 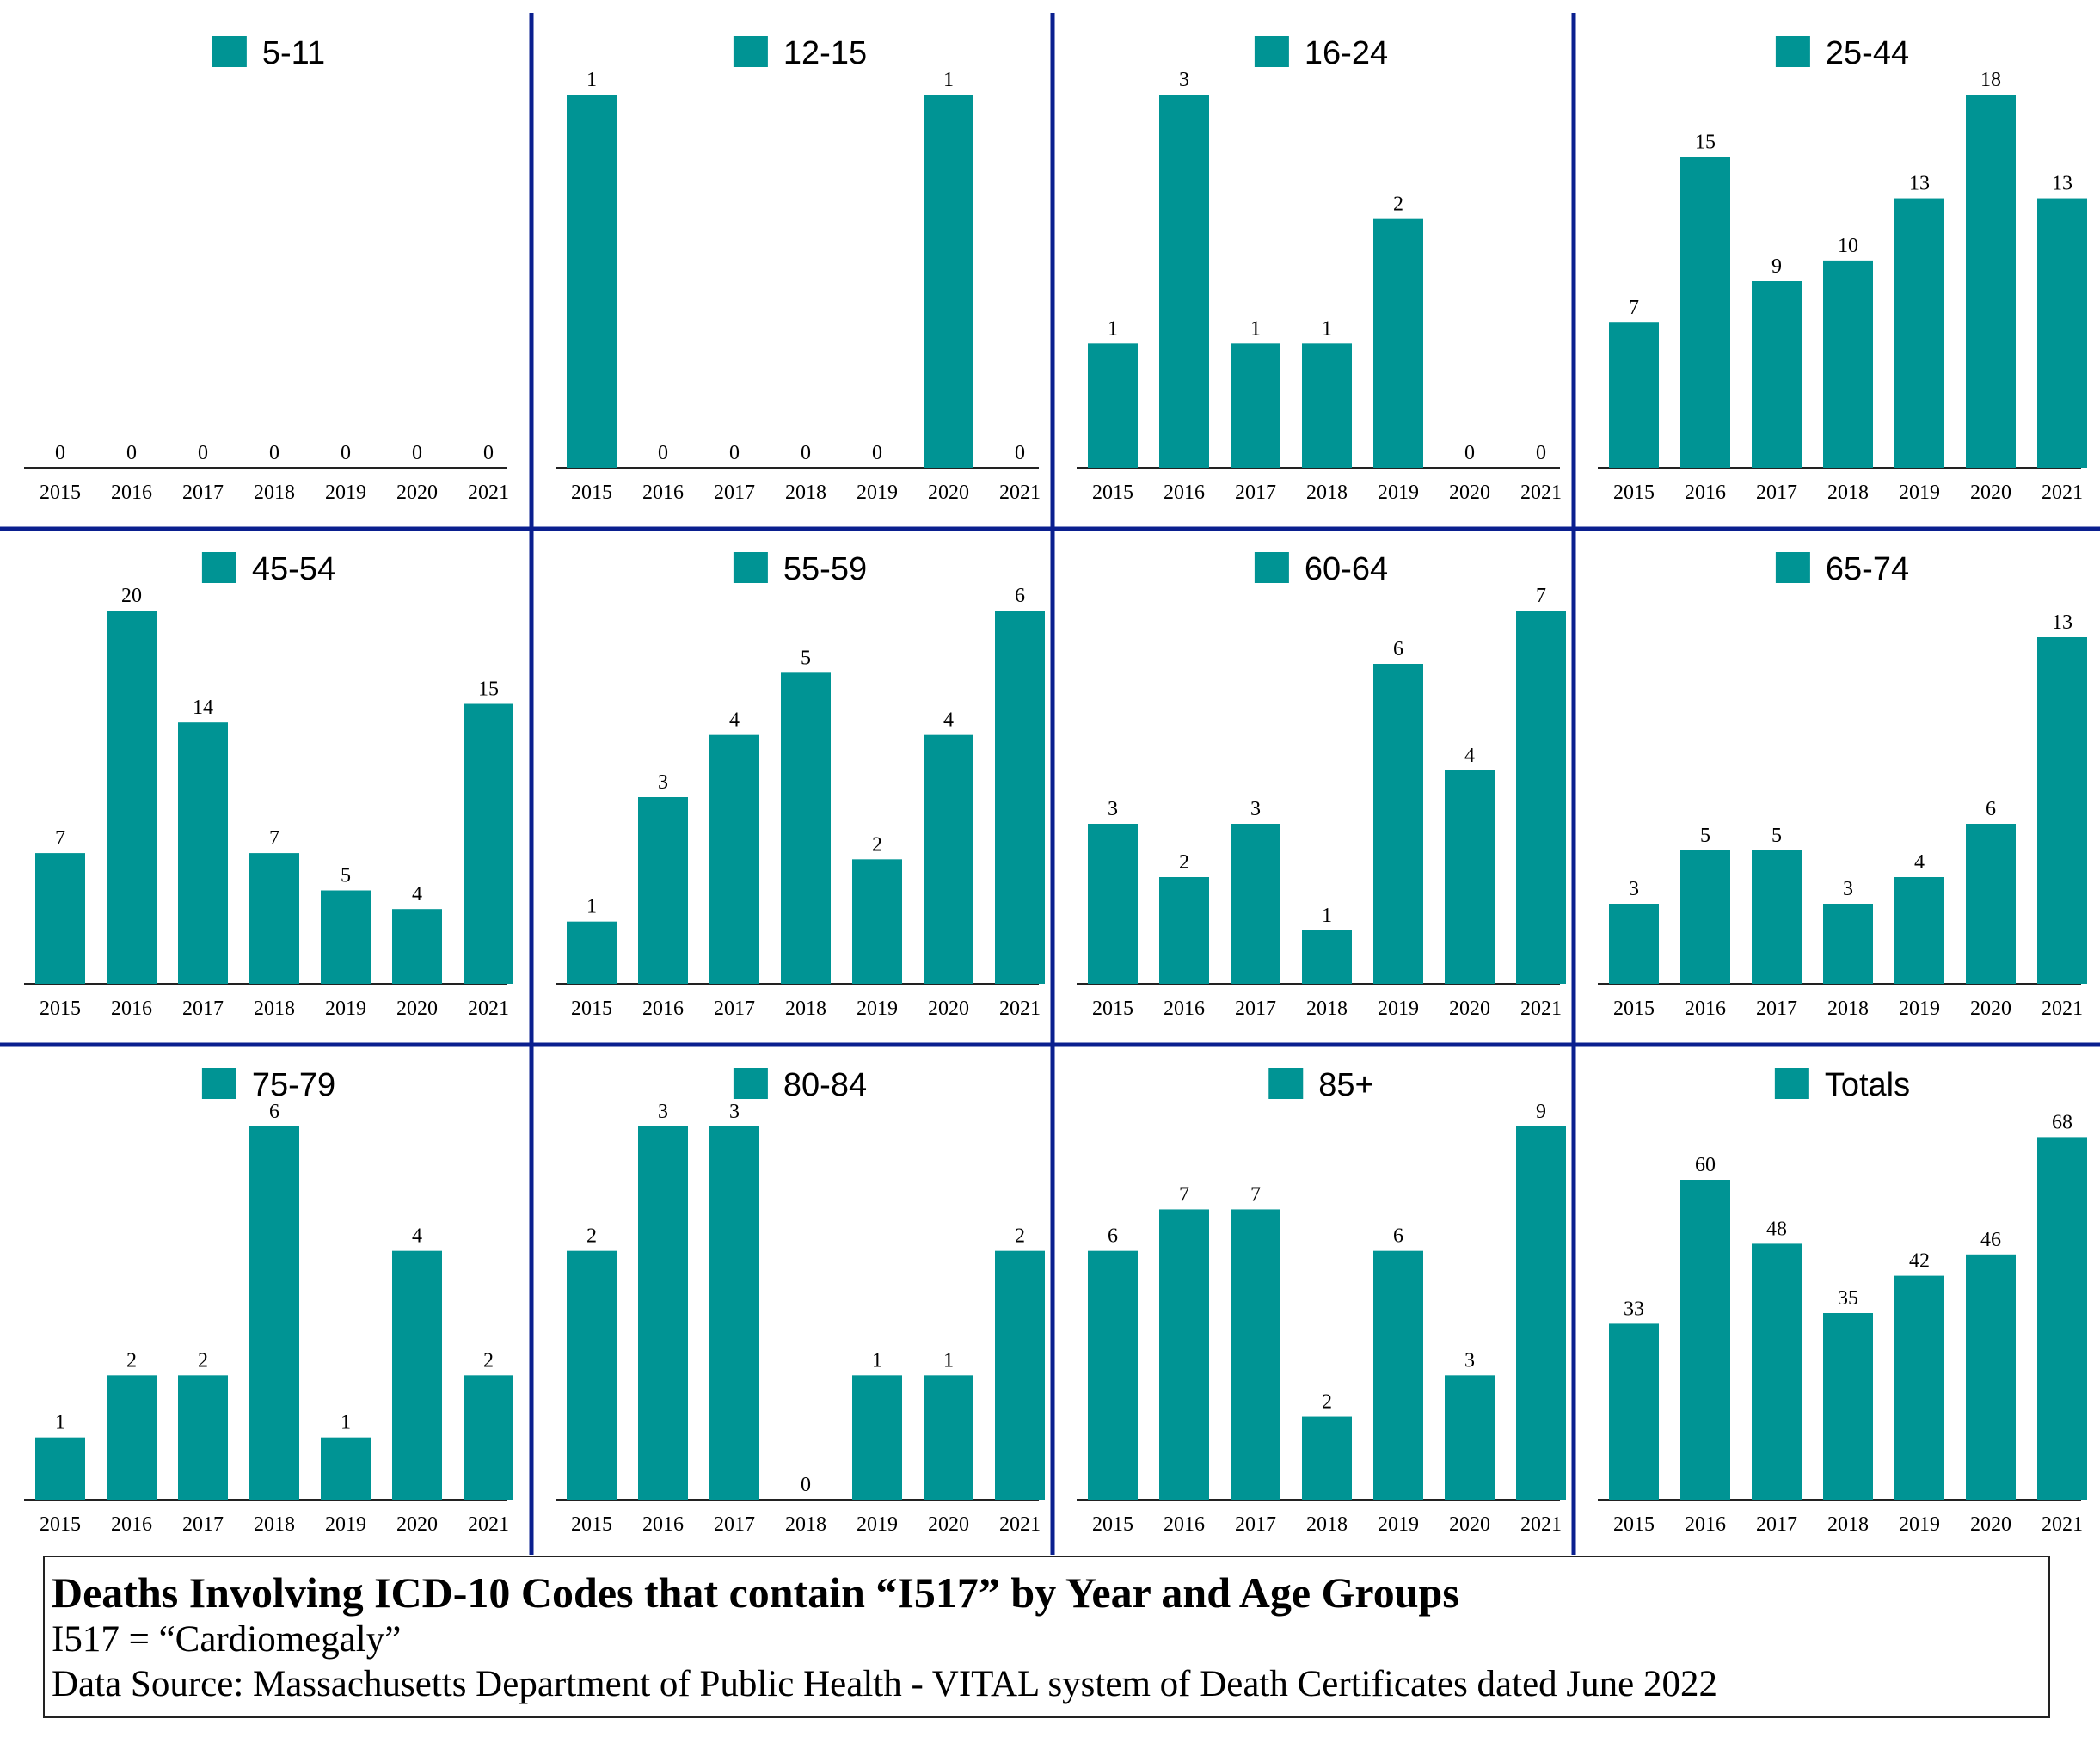 What do you see at coordinates (1345, 1085) in the screenshot?
I see `legend-label: 85+` at bounding box center [1345, 1085].